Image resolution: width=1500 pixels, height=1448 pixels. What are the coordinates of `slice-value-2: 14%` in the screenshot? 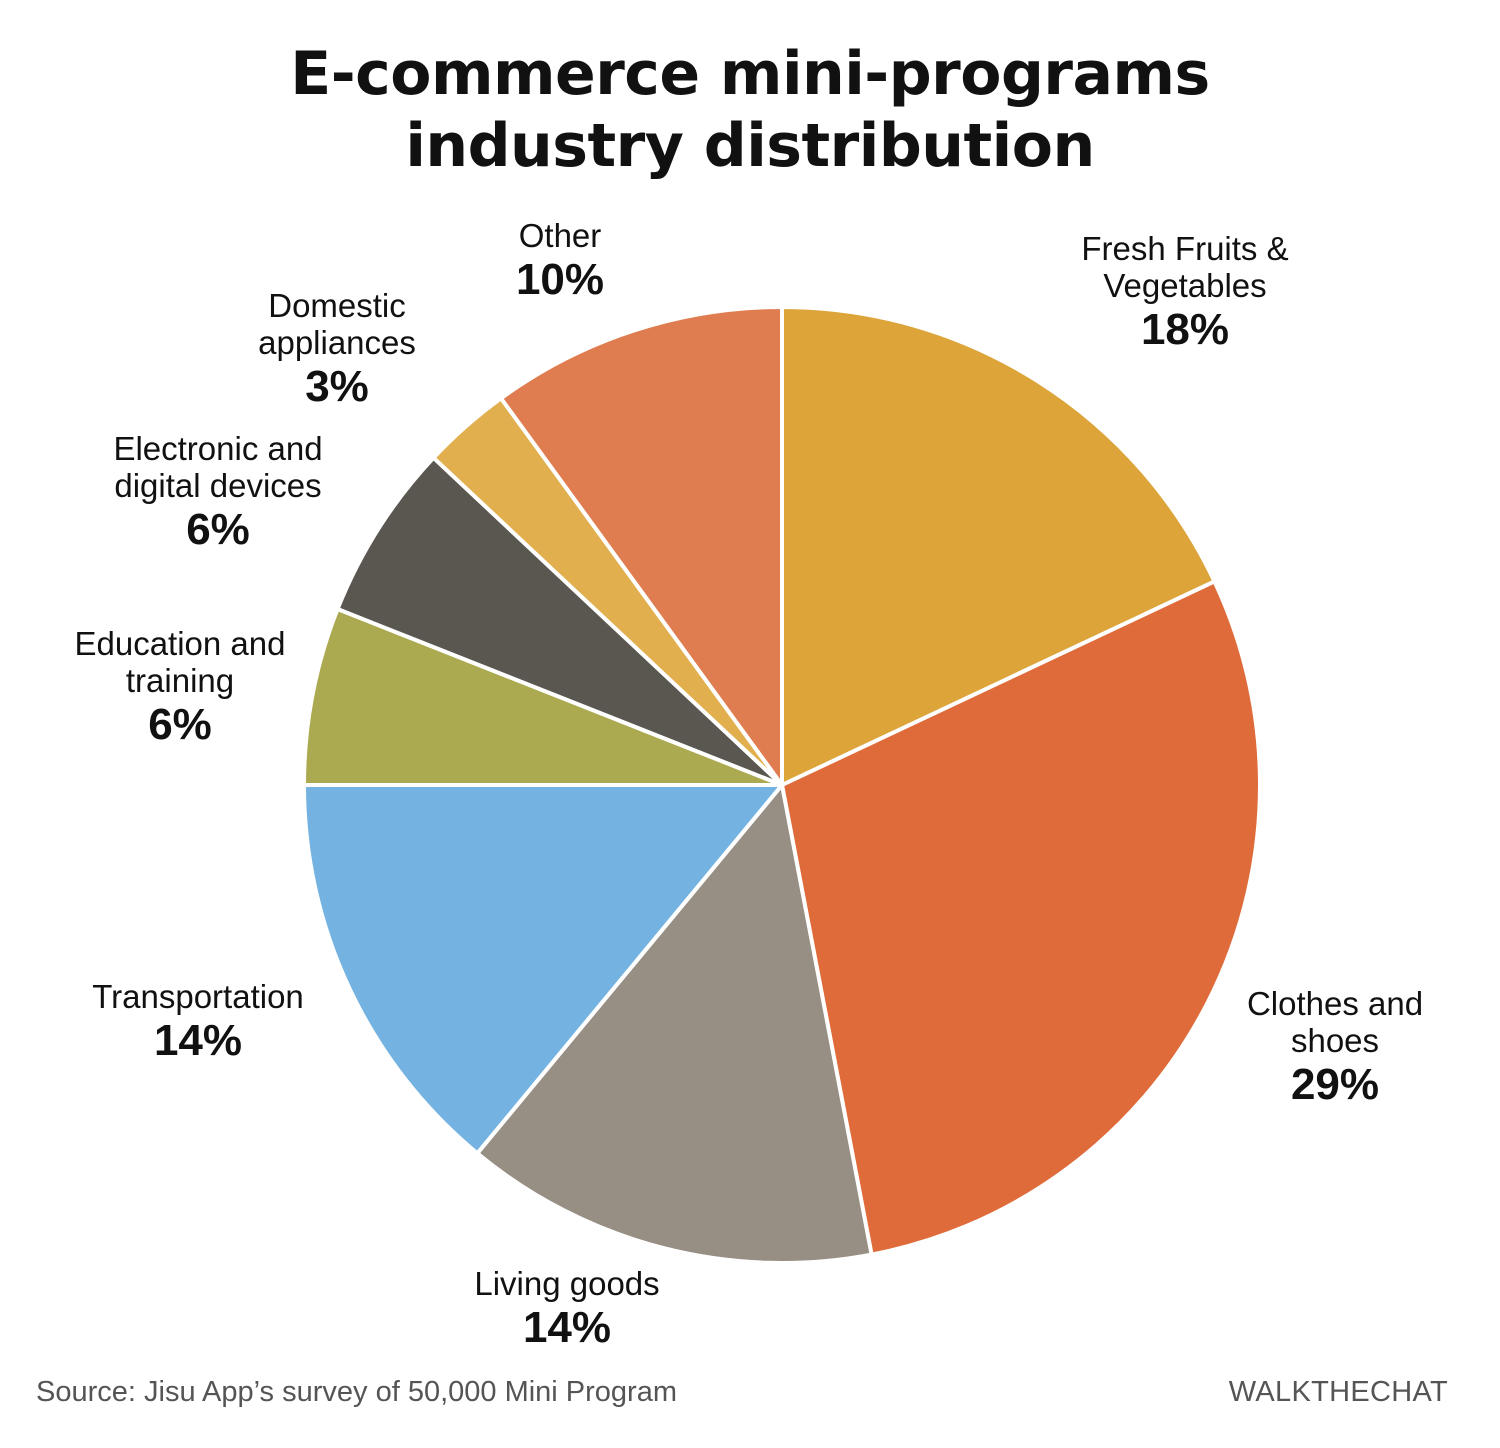 It's located at (567, 1327).